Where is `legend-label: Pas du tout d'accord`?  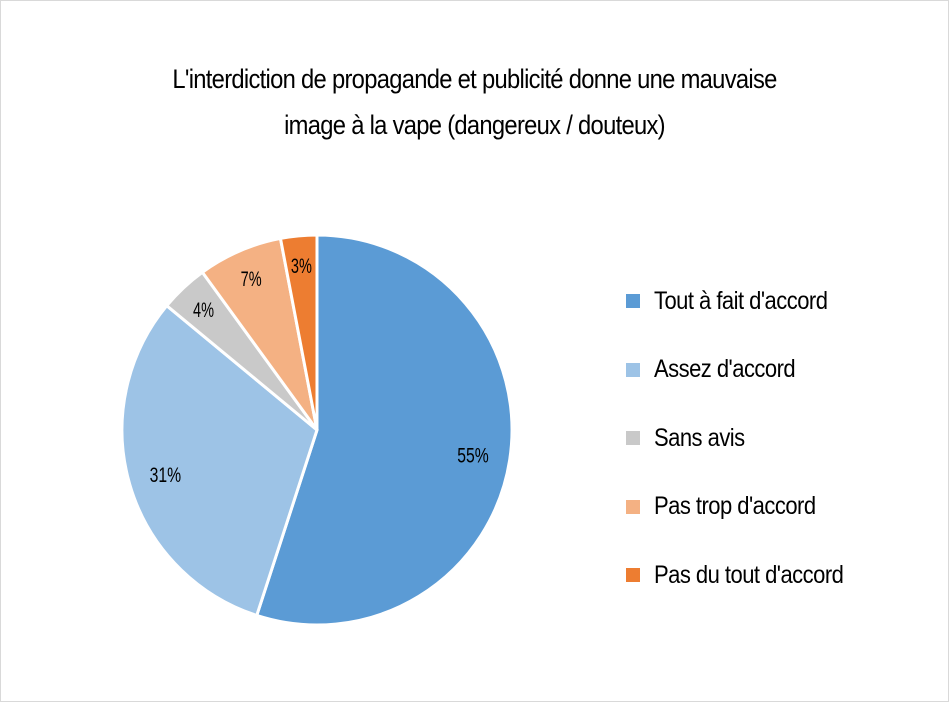
legend-label: Pas du tout d'accord is located at coordinates (749, 574).